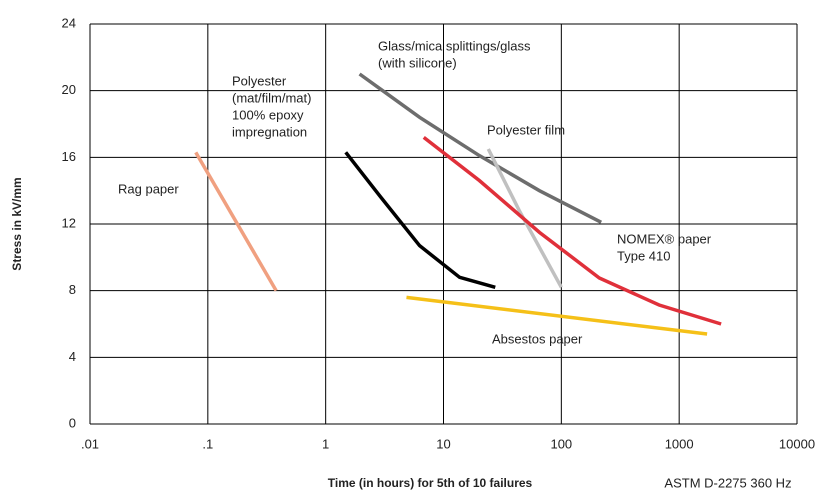 This screenshot has width=816, height=498. What do you see at coordinates (644, 255) in the screenshot?
I see `series-label: Type 410` at bounding box center [644, 255].